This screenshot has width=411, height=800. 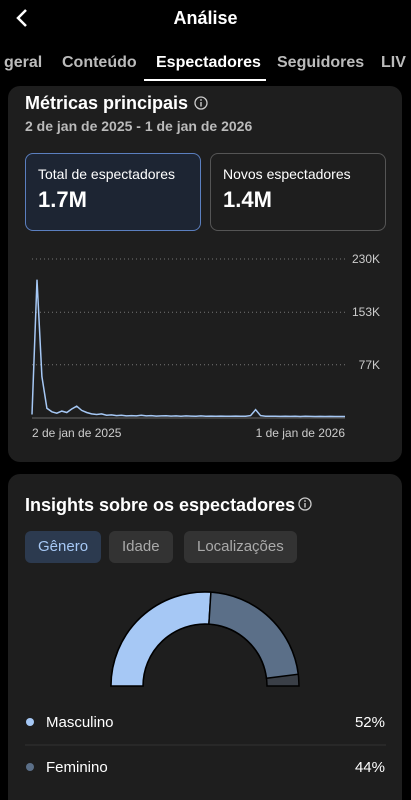 What do you see at coordinates (208, 62) in the screenshot?
I see `tab-active: Espectadores` at bounding box center [208, 62].